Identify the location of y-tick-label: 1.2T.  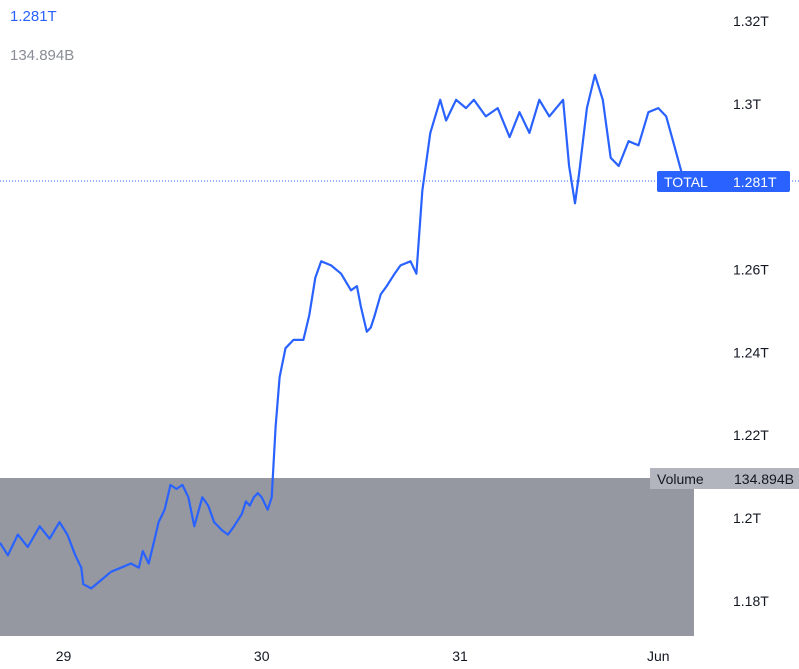
(747, 518).